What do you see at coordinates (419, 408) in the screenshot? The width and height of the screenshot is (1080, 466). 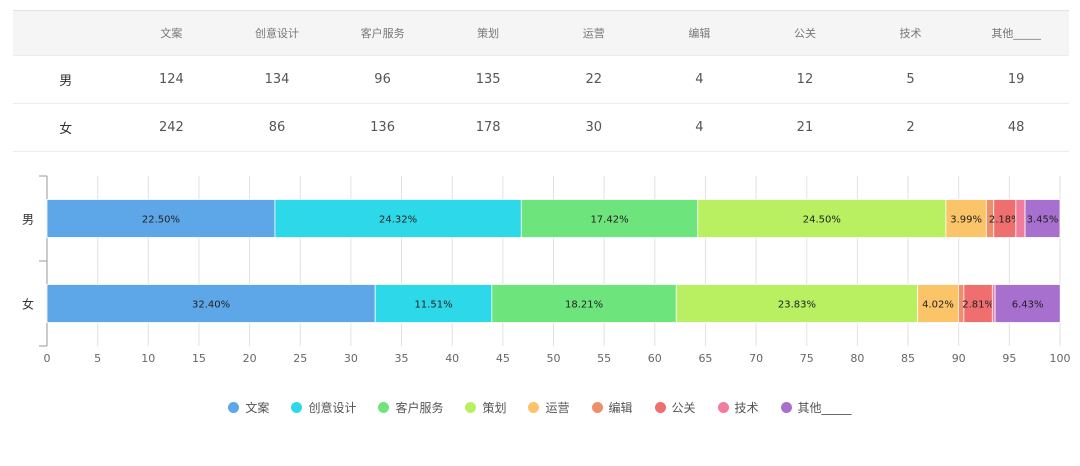 I see `legend-label: 客户服务` at bounding box center [419, 408].